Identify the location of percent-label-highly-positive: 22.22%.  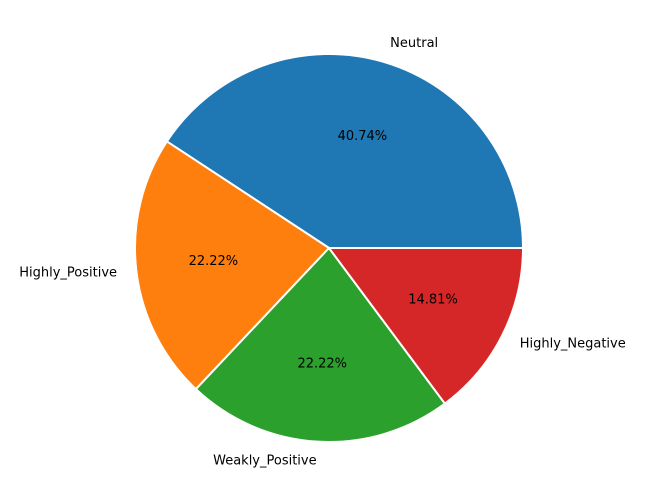
(214, 261).